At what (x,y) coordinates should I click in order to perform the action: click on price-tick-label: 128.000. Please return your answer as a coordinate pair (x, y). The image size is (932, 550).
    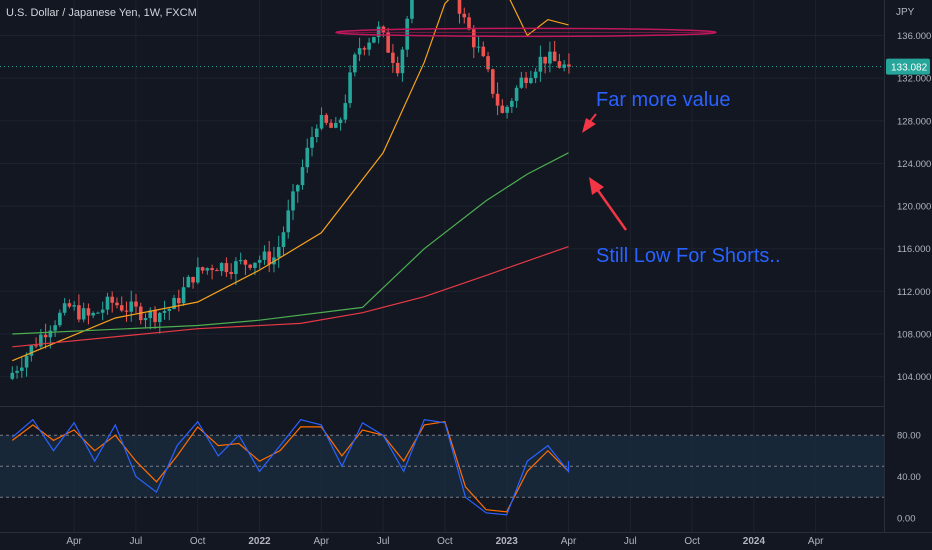
    Looking at the image, I should click on (914, 121).